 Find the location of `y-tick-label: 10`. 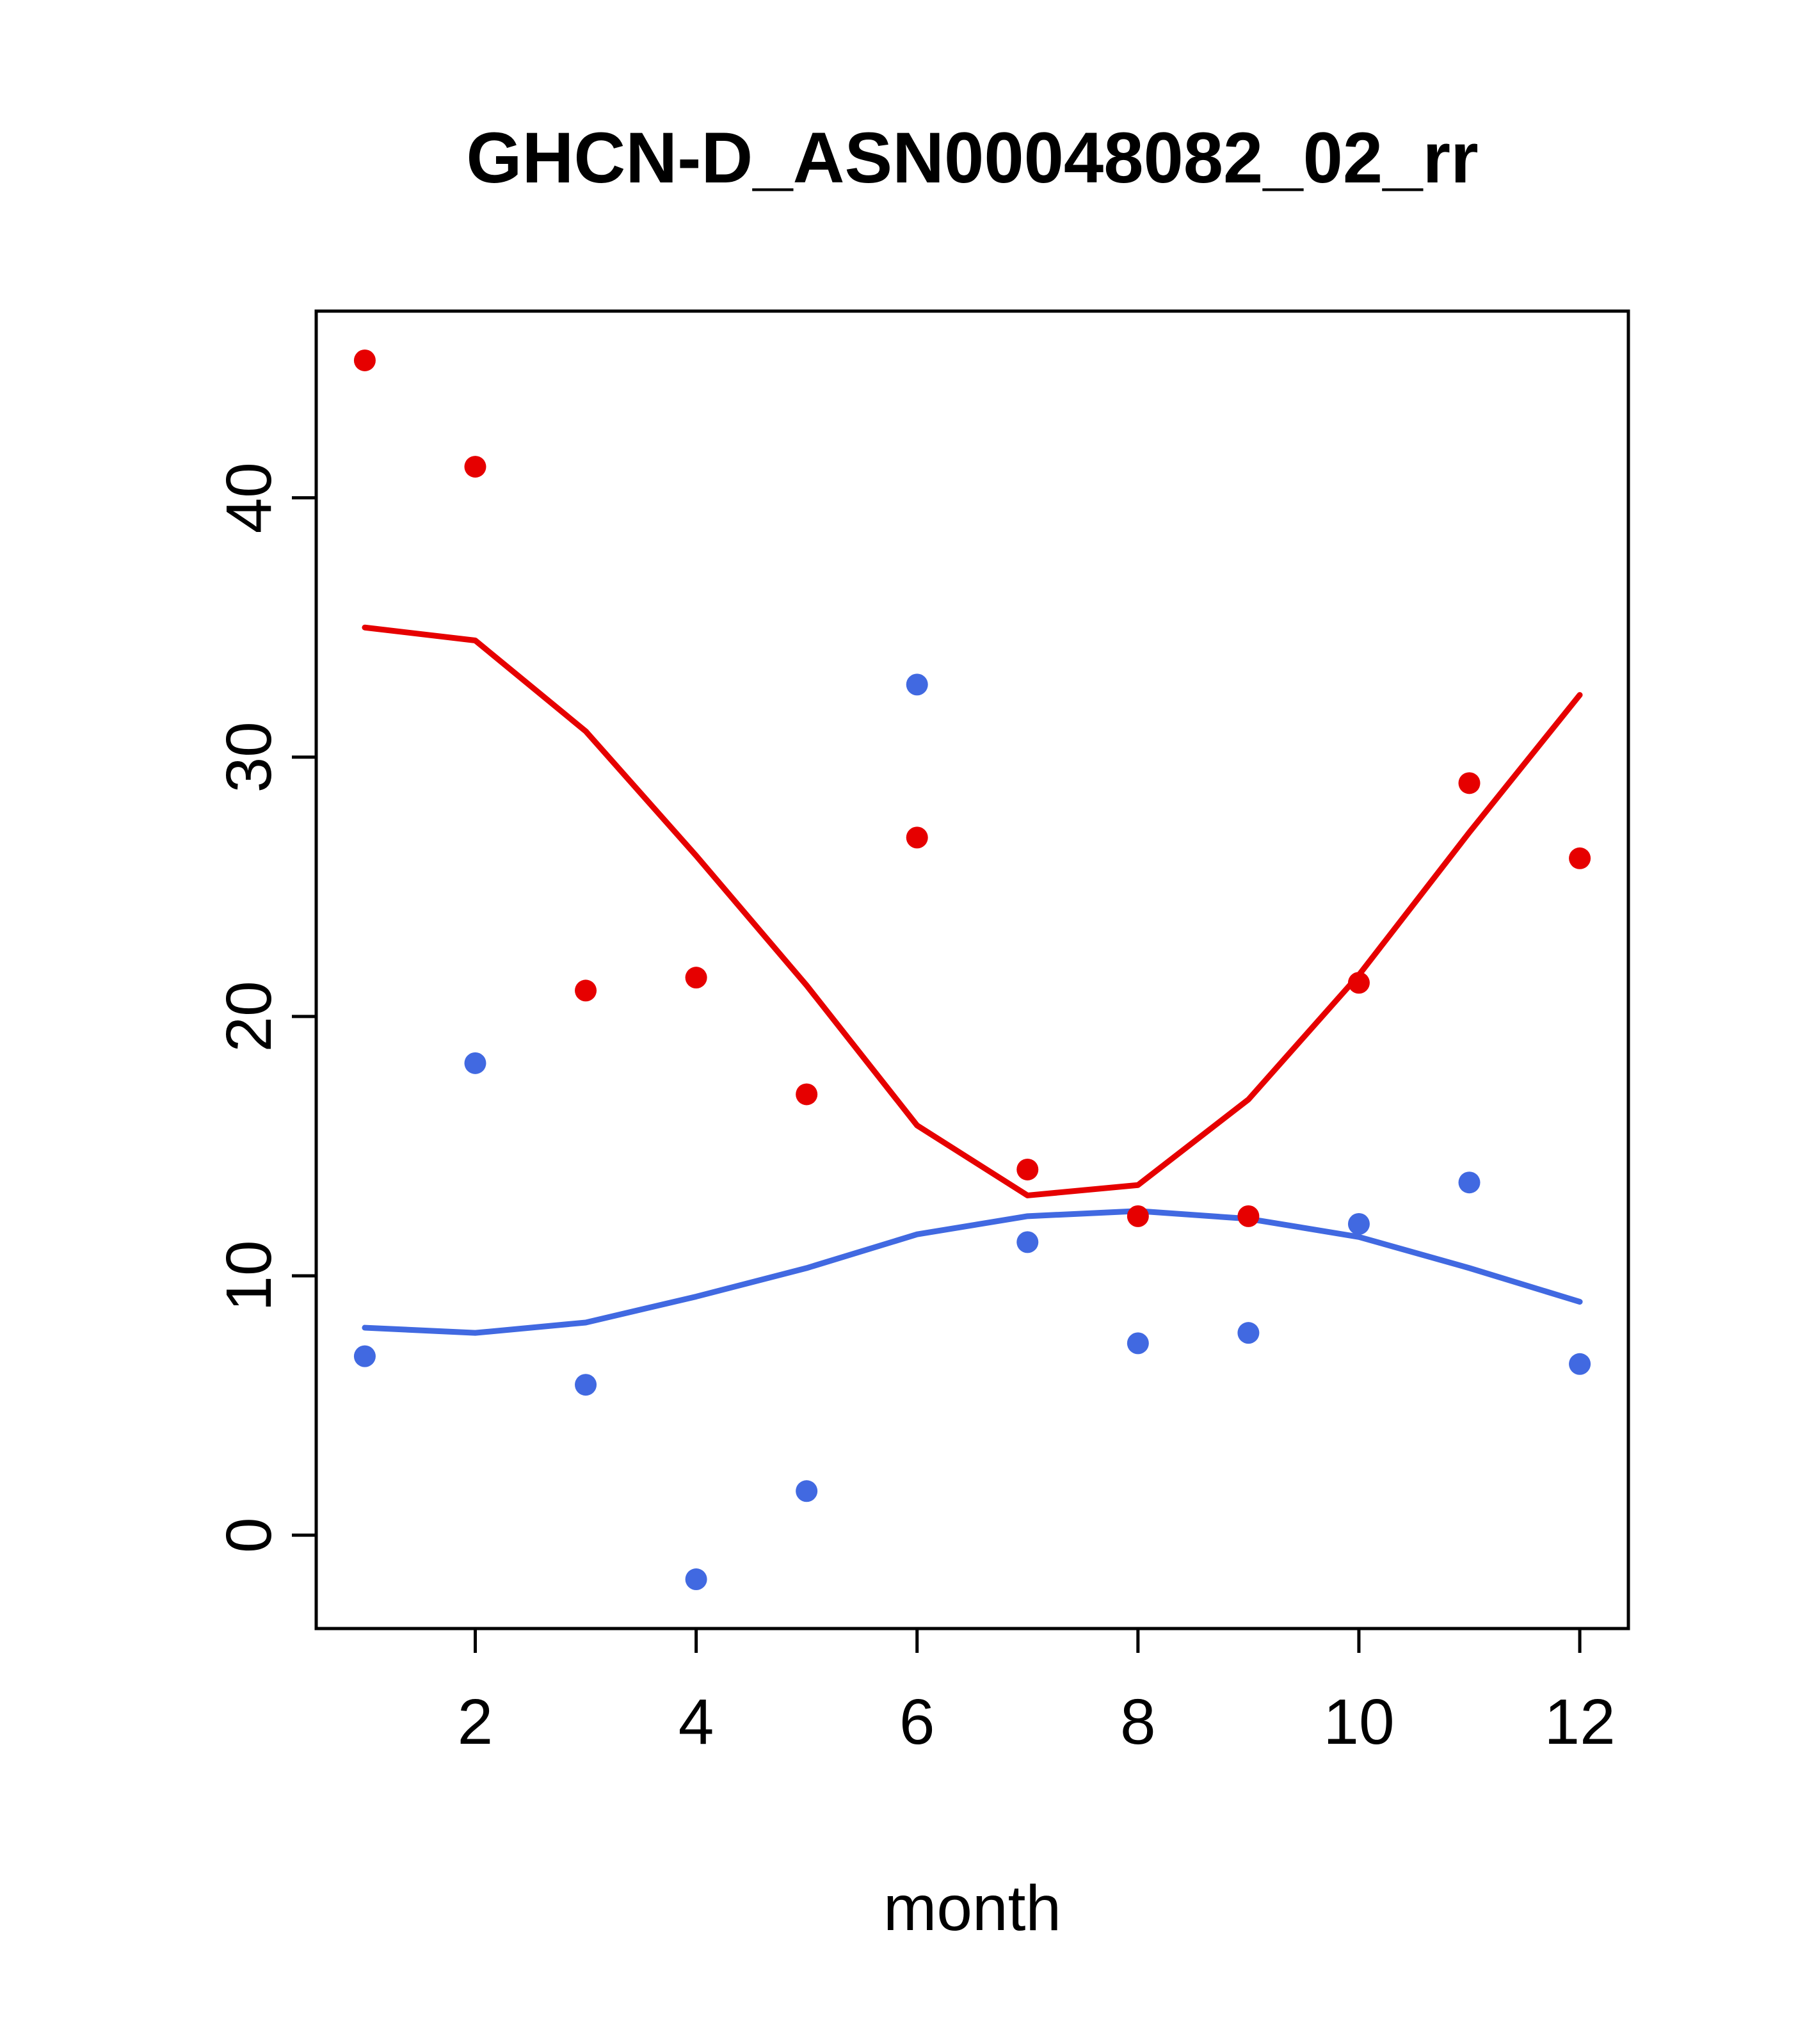

y-tick-label: 10 is located at coordinates (249, 1275).